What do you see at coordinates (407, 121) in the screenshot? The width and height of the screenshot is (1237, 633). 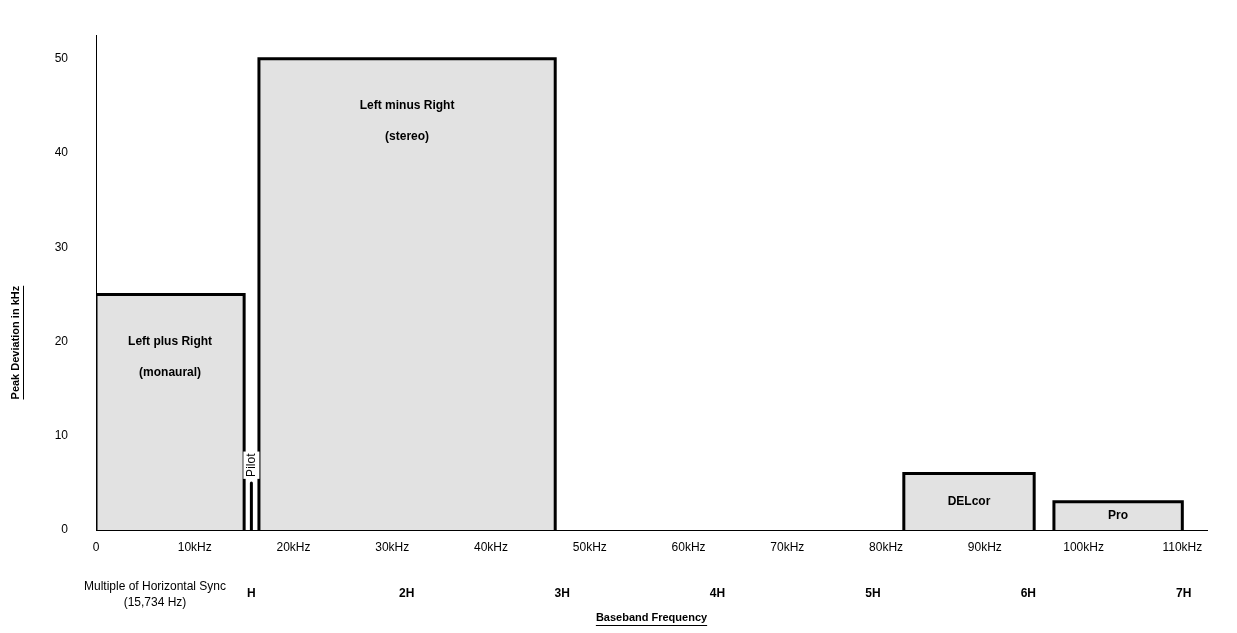 I see `text: Left minus Right (stereo)` at bounding box center [407, 121].